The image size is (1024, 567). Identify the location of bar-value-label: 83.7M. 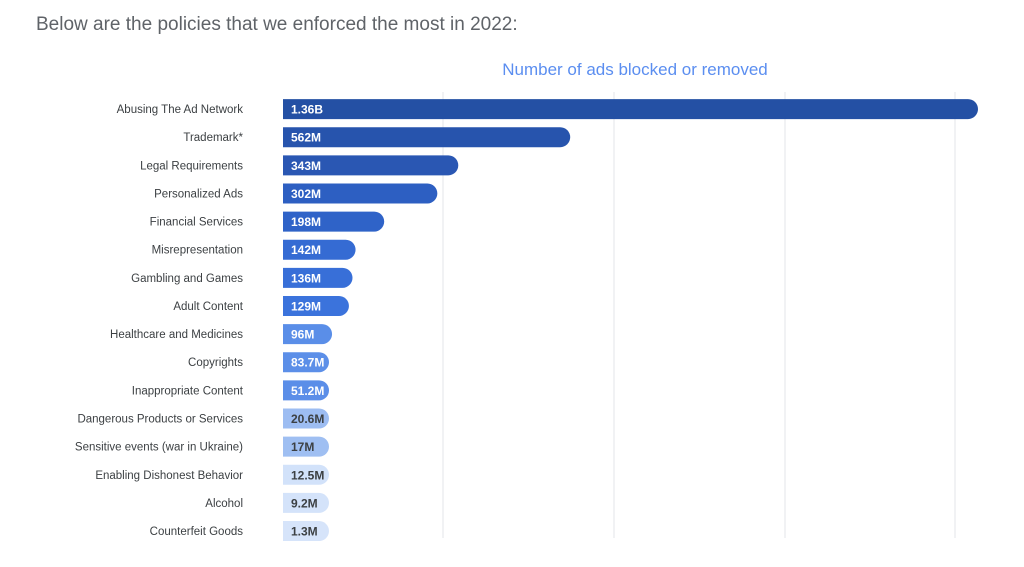
(307, 363).